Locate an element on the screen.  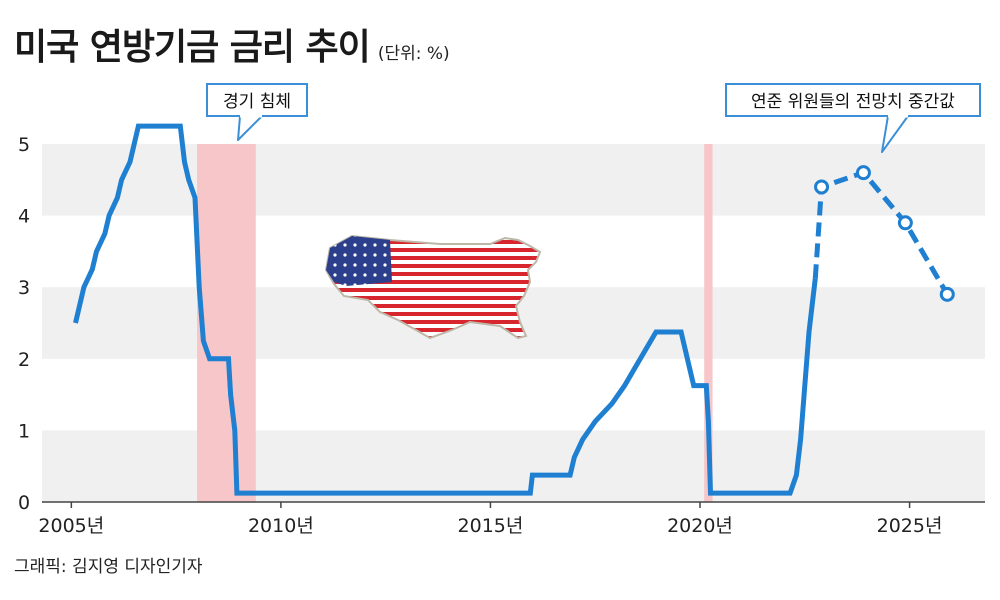
y-tick-label: 1 is located at coordinates (24, 431).